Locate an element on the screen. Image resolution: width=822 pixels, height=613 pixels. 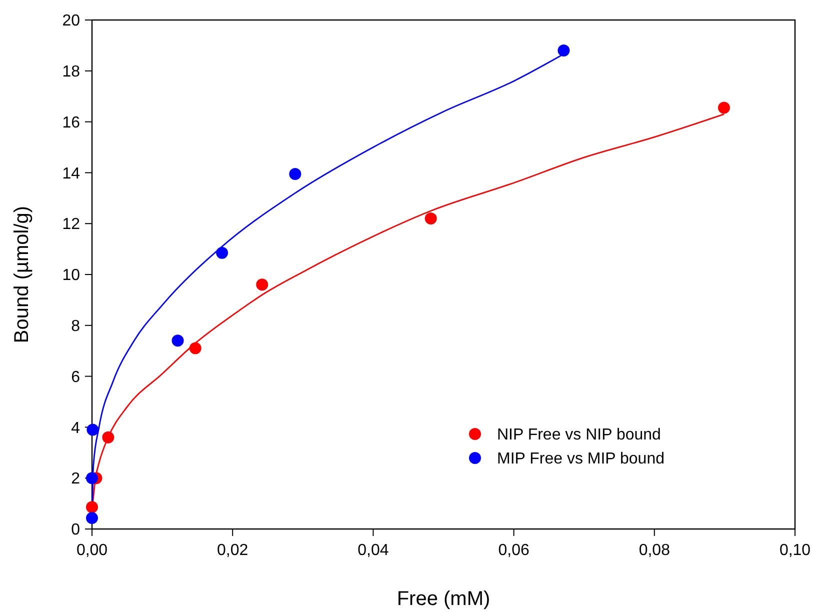
x-axis-title: Free (mM) is located at coordinates (443, 599).